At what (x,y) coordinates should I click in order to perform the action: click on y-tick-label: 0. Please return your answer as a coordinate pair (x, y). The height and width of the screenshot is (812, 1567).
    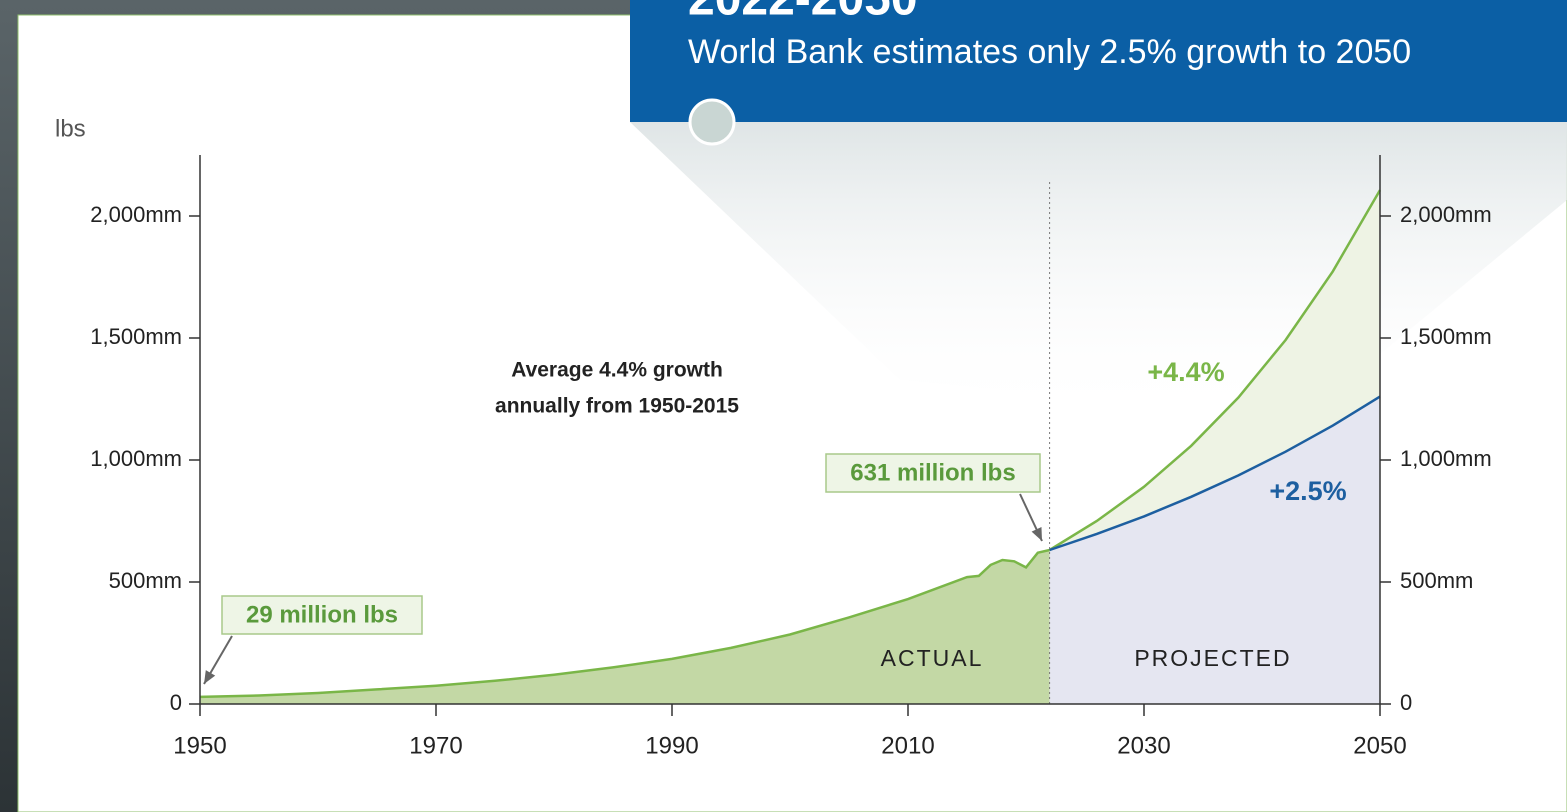
    Looking at the image, I should click on (176, 702).